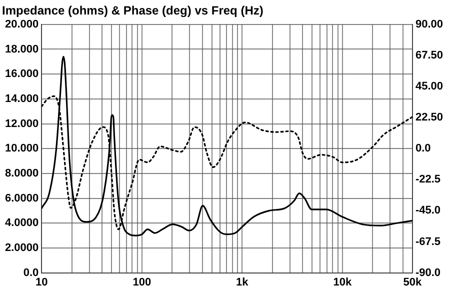 The width and height of the screenshot is (450, 294). Describe the element at coordinates (21, 248) in the screenshot. I see `y-tick-label: 2.0000` at that location.